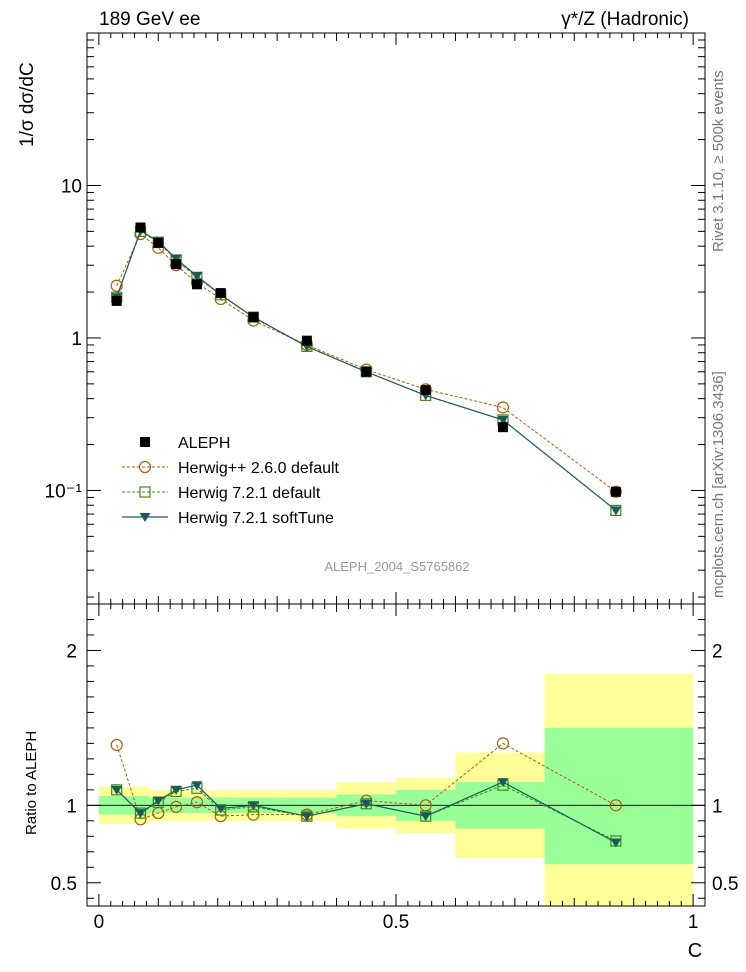  What do you see at coordinates (204, 443) in the screenshot?
I see `legend-label: ALEPH` at bounding box center [204, 443].